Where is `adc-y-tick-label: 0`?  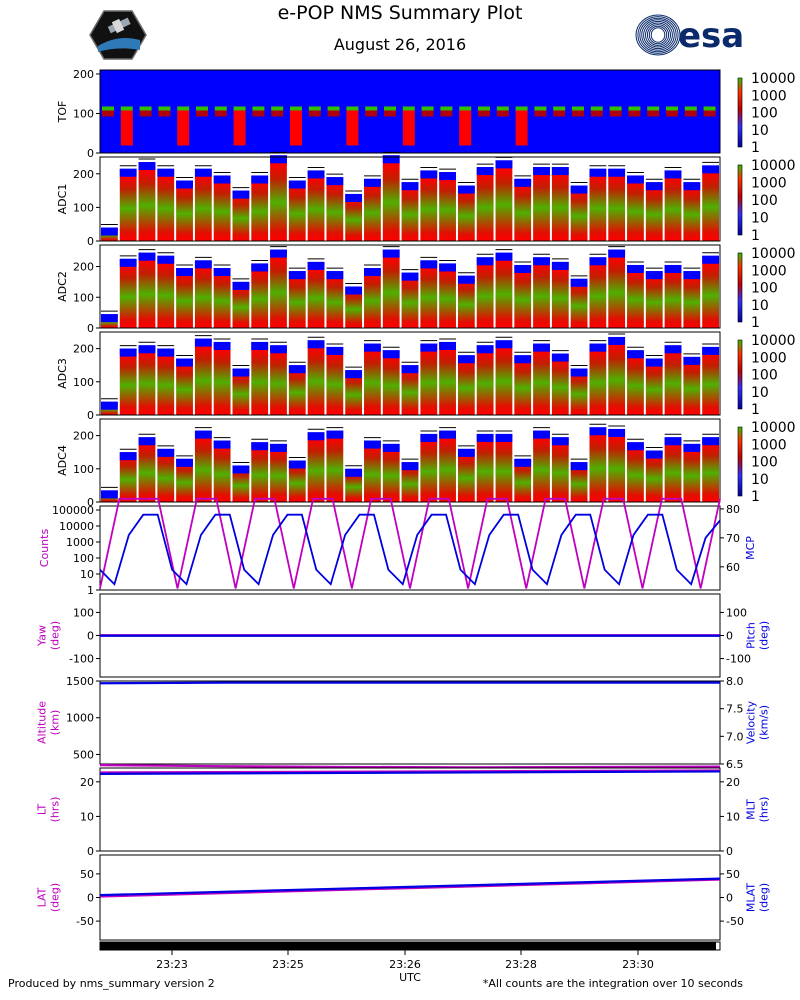 adc-y-tick-label: 0 is located at coordinates (90, 415).